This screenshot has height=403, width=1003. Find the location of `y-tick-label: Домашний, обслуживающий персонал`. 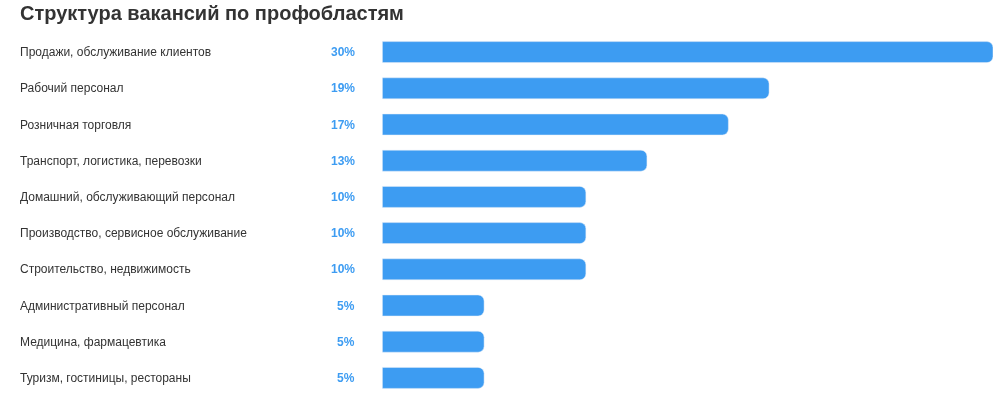

y-tick-label: Домашний, обслуживающий персонал is located at coordinates (127, 197).